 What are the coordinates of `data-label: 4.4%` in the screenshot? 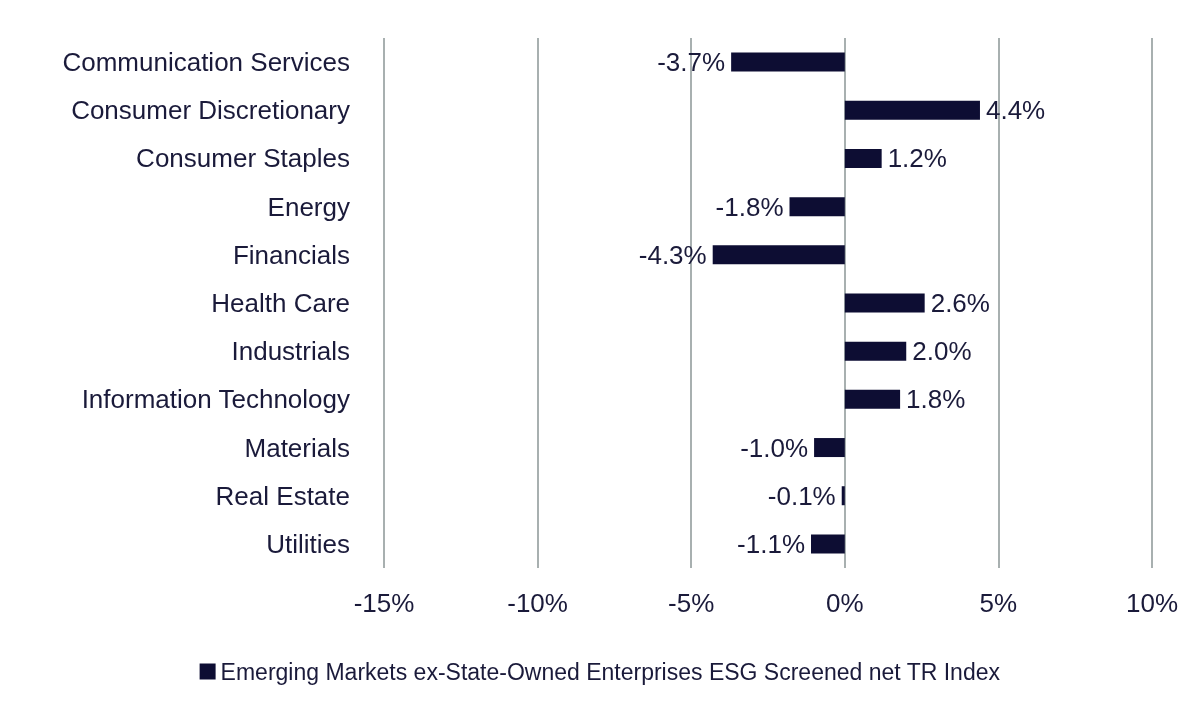 It's located at (1015, 110).